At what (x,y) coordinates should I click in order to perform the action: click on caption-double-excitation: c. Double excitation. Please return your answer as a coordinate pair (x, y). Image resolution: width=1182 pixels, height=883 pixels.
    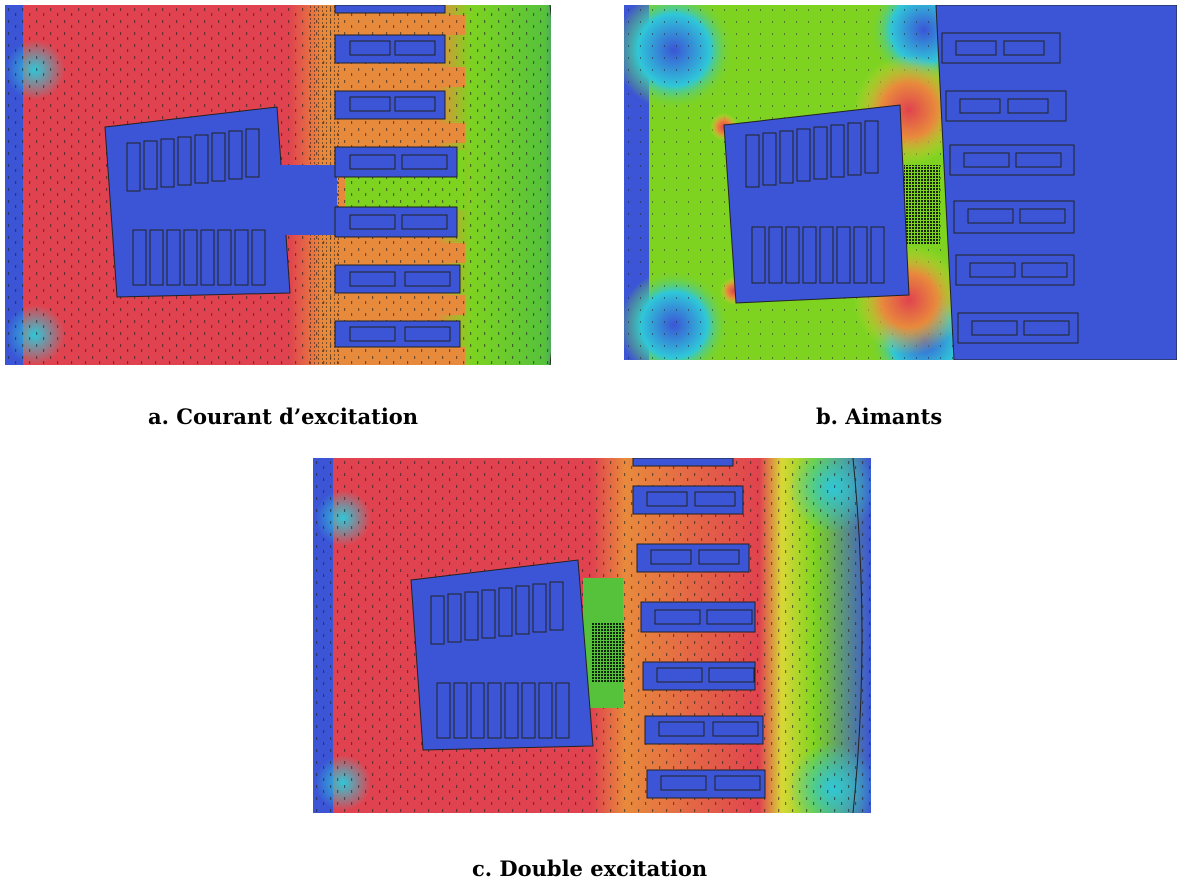
    Looking at the image, I should click on (589, 868).